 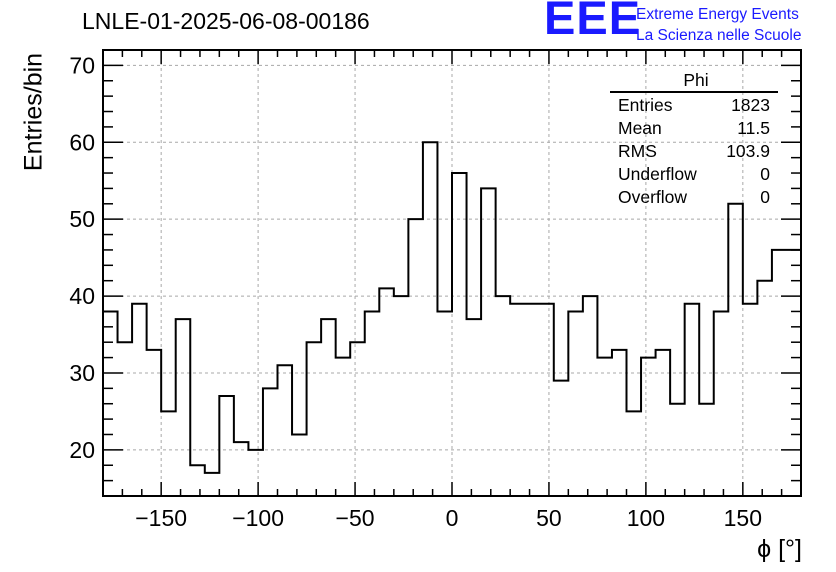 What do you see at coordinates (694, 81) in the screenshot?
I see `stats-title: Phi` at bounding box center [694, 81].